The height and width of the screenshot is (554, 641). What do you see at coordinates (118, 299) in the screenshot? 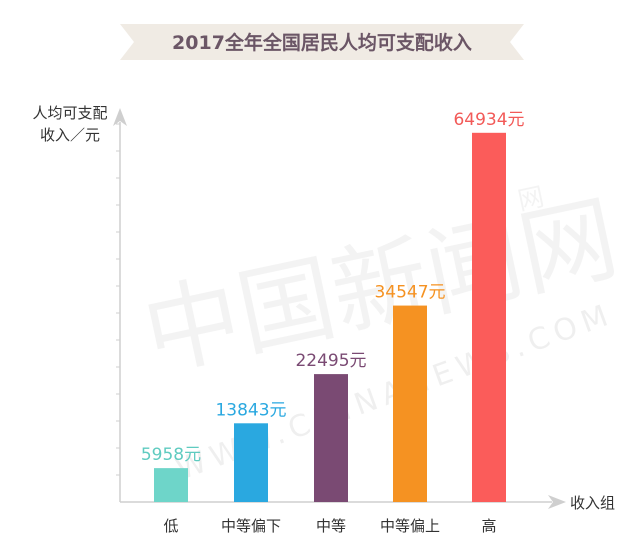
I see `y-axis-ticks` at bounding box center [118, 299].